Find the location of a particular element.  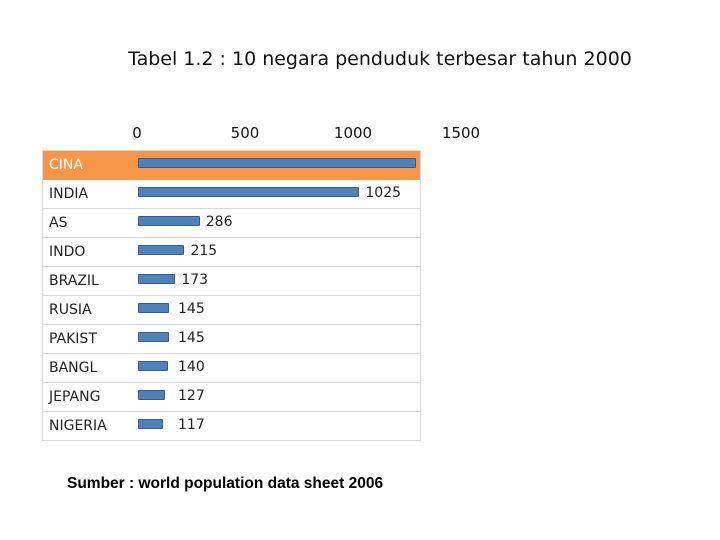

category-label: INDIA is located at coordinates (69, 194).